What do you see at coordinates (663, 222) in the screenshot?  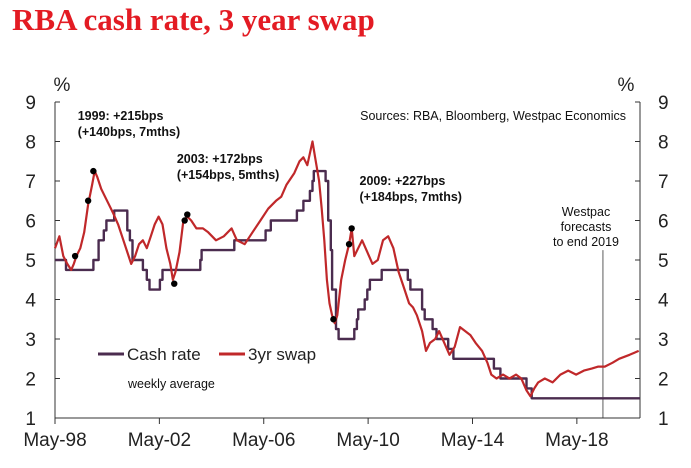 I see `y-tick-label-right: 6` at bounding box center [663, 222].